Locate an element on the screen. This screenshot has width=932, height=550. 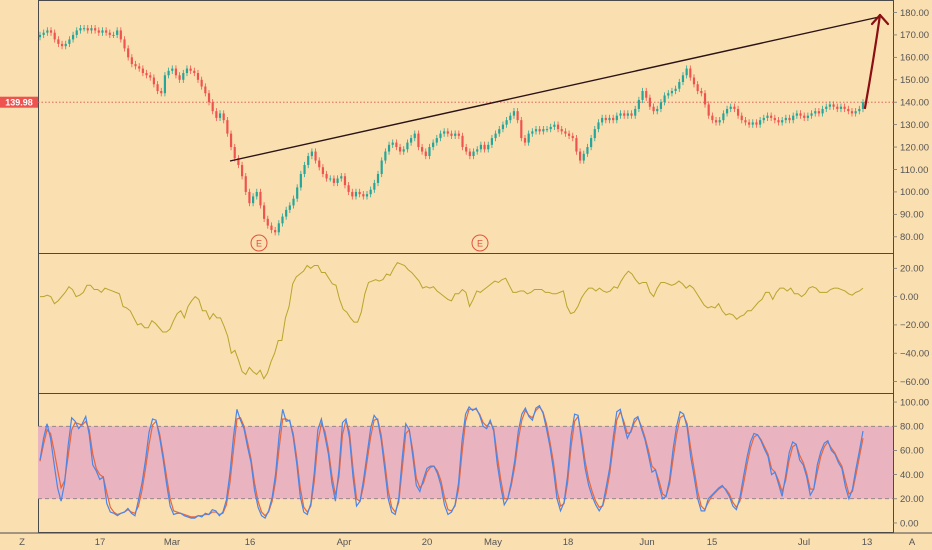
x-label-z: Z is located at coordinates (22, 542).